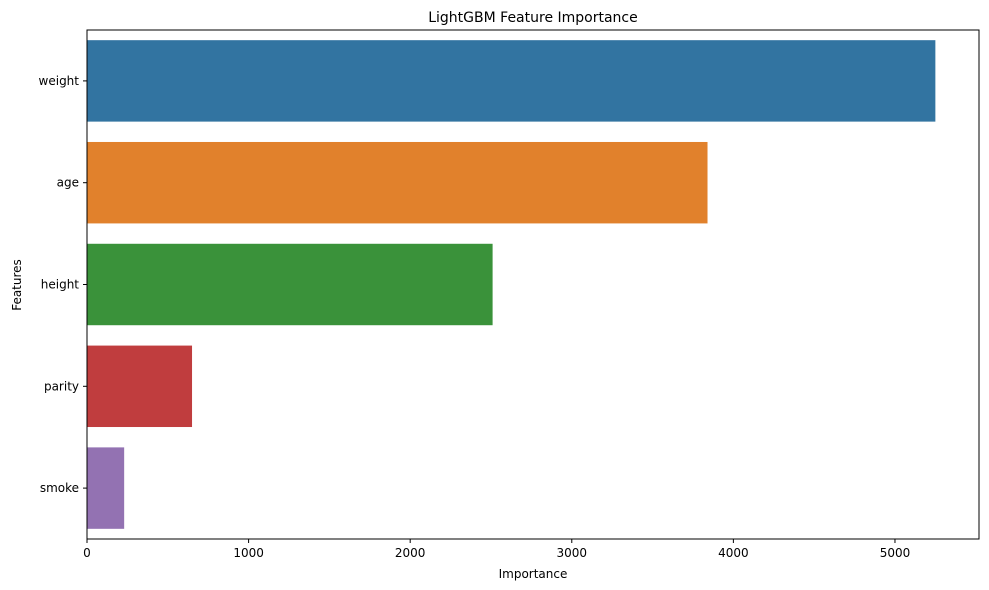 The width and height of the screenshot is (989, 590). Describe the element at coordinates (59, 488) in the screenshot. I see `y-tick-label: smoke` at that location.